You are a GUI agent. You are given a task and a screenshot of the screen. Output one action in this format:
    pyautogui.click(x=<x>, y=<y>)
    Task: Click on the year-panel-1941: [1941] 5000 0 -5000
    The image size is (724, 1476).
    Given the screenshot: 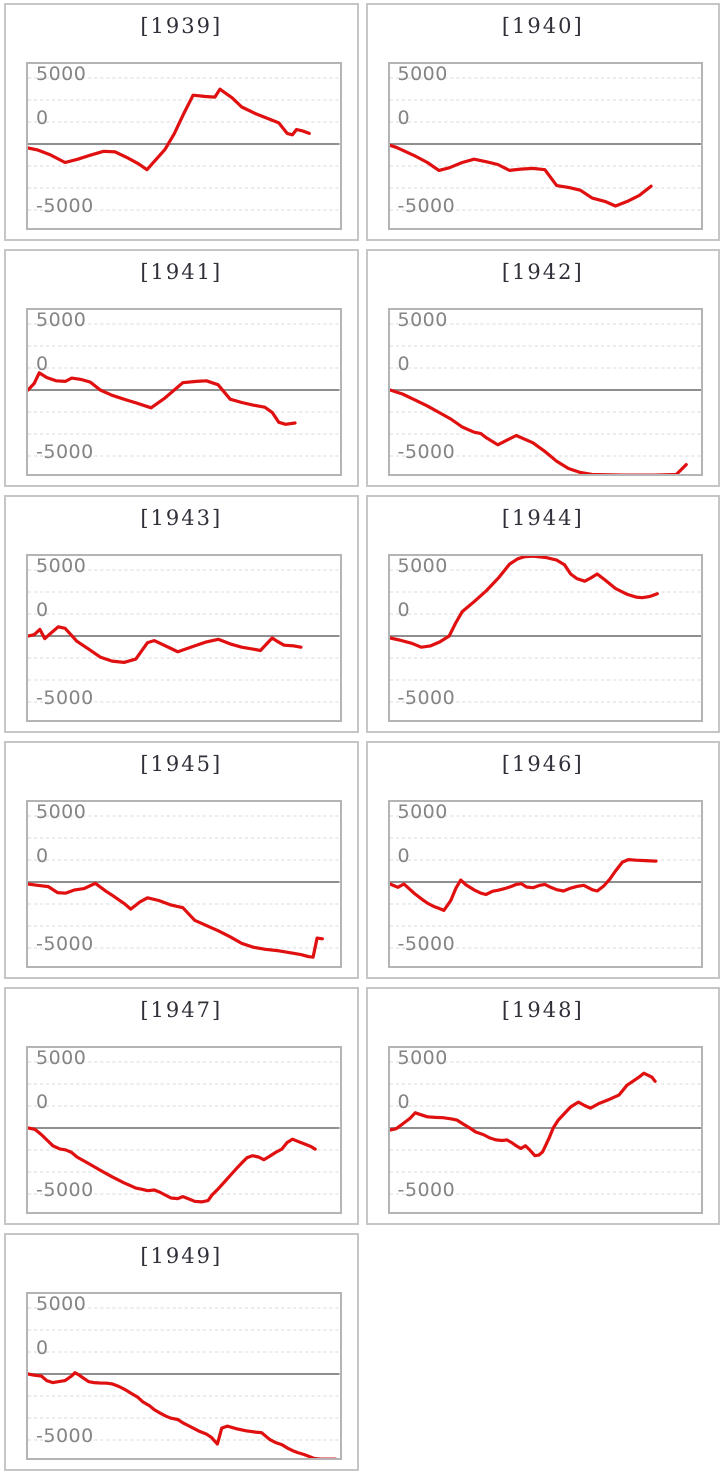 What is the action you would take?
    pyautogui.click(x=181, y=368)
    